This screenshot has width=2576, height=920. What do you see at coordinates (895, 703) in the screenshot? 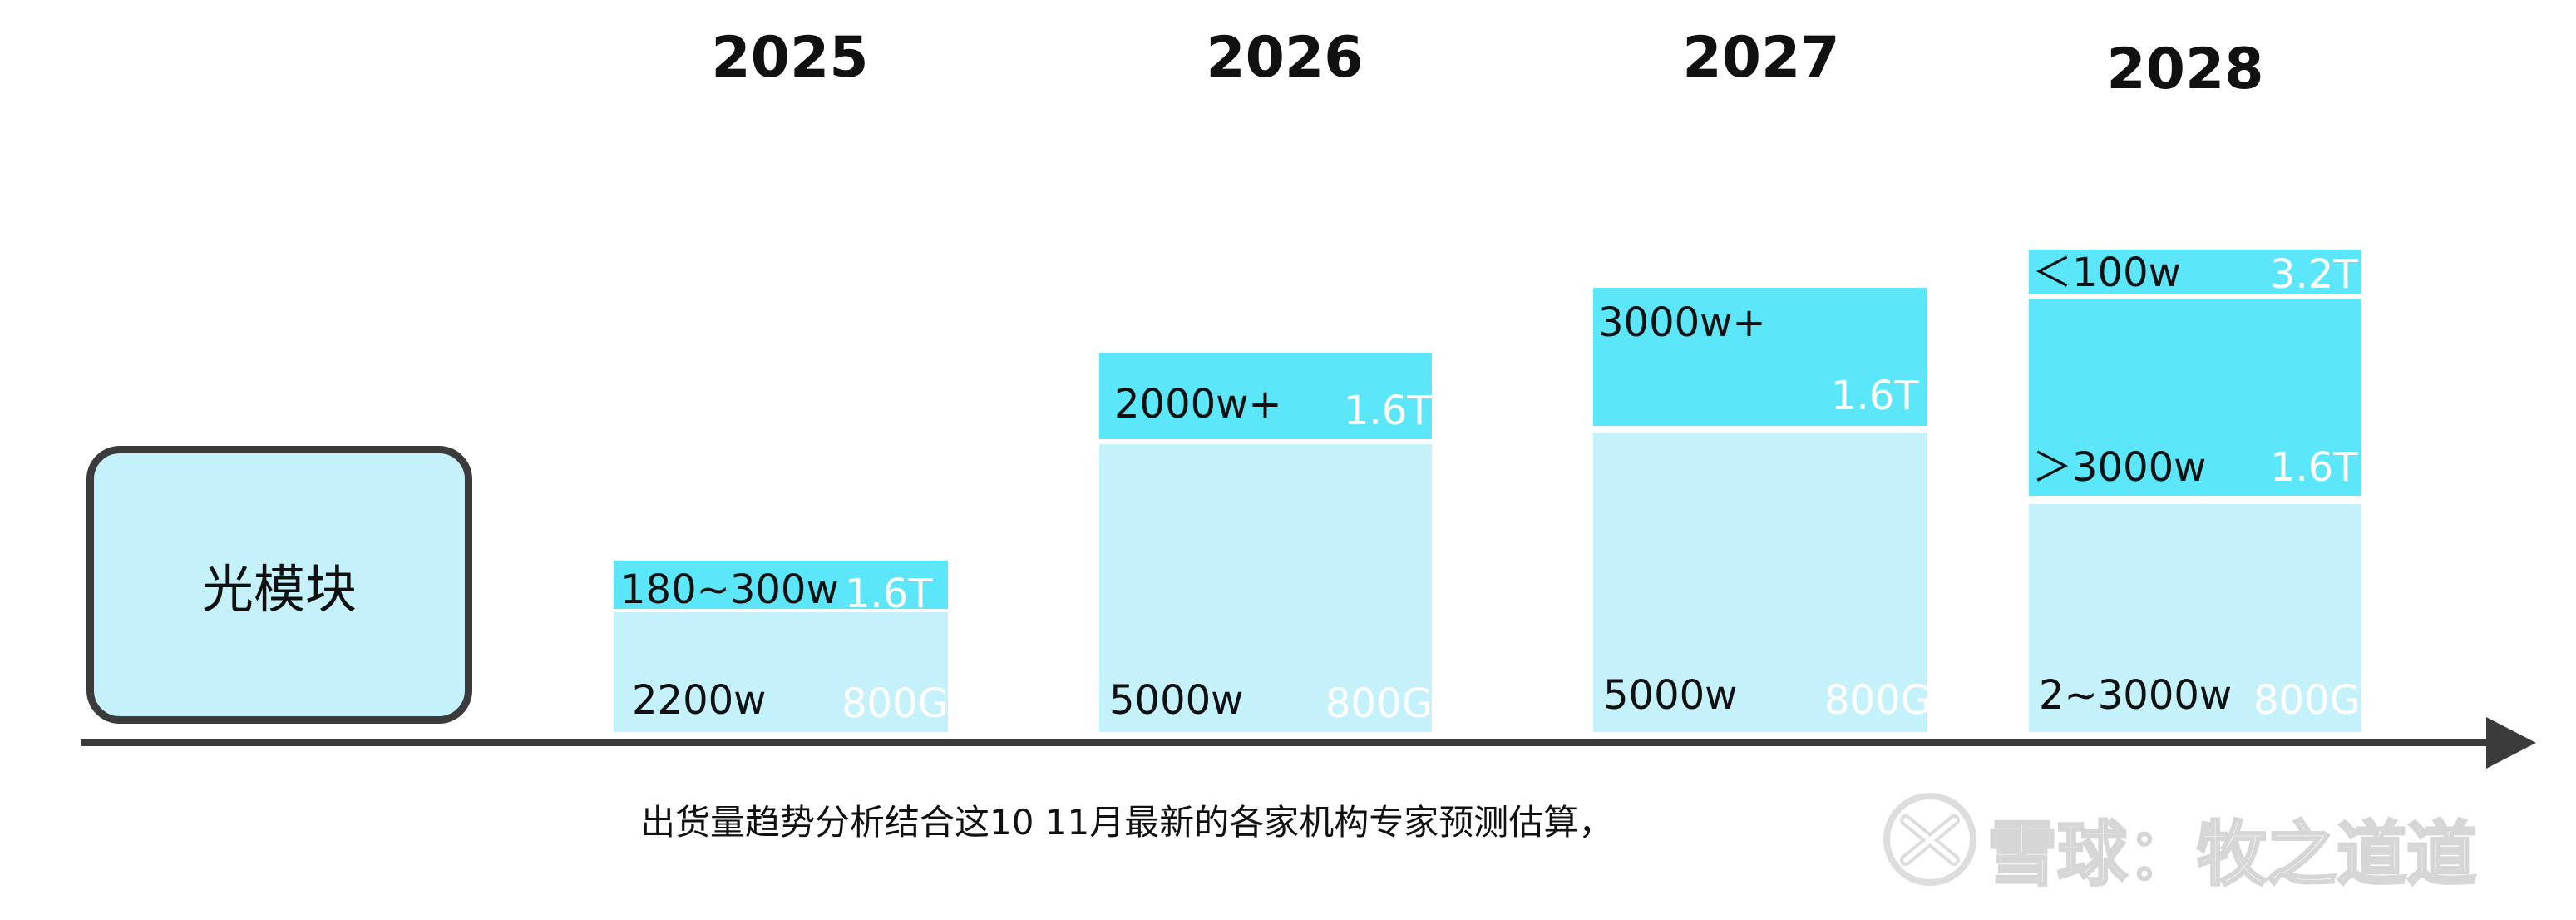
I see `bar-2025-800g-spec: 800G` at bounding box center [895, 703].